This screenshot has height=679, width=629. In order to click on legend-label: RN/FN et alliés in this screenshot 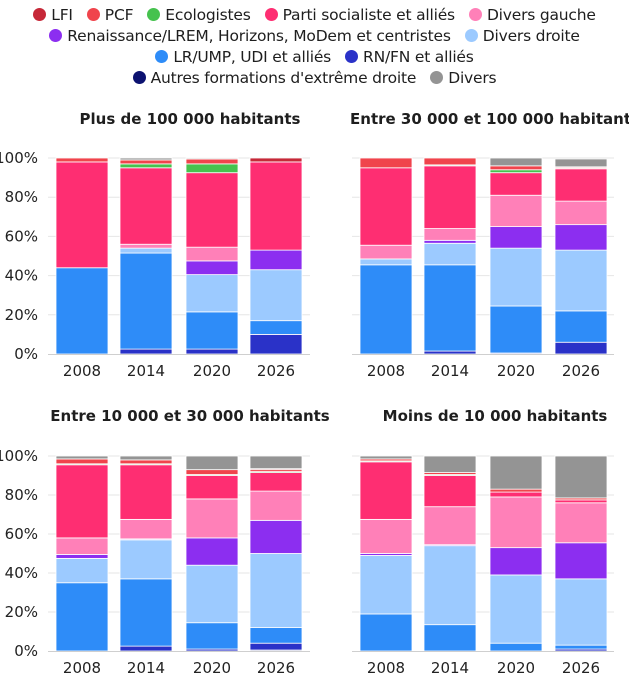, I will do `click(418, 56)`.